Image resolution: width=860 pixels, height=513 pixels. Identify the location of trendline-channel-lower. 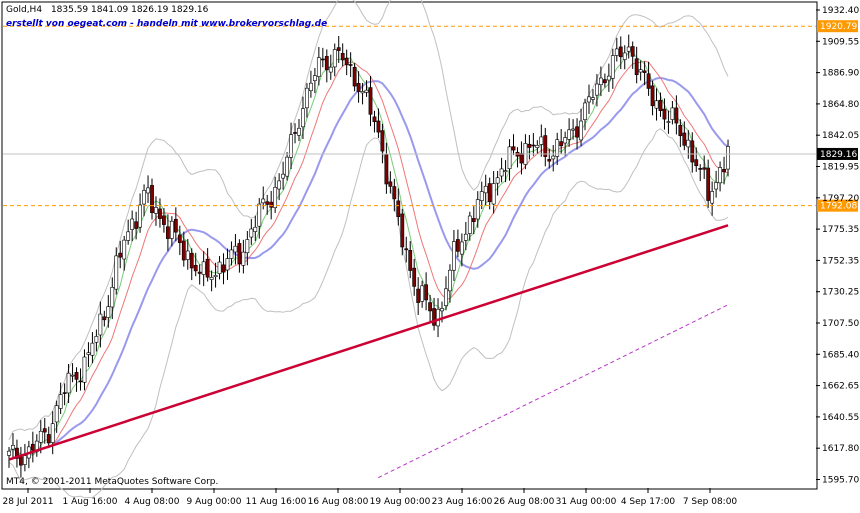
(553, 391).